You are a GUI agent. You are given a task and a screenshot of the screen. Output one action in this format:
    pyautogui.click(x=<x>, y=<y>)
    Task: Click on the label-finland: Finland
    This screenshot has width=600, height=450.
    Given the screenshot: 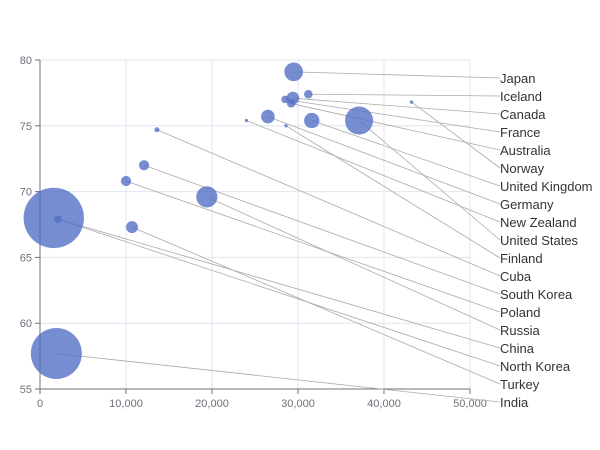 What is the action you would take?
    pyautogui.click(x=521, y=258)
    